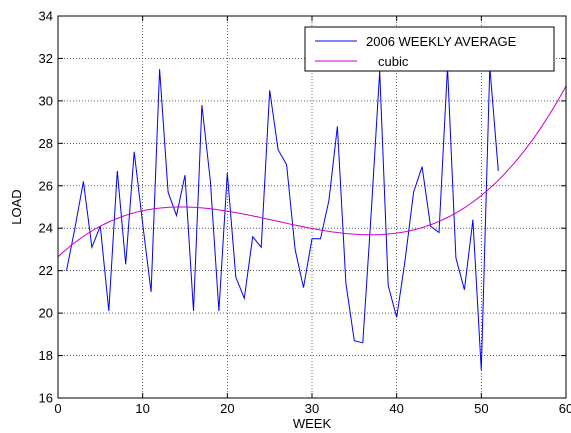  I want to click on x-axis-label: WEEK, so click(312, 423).